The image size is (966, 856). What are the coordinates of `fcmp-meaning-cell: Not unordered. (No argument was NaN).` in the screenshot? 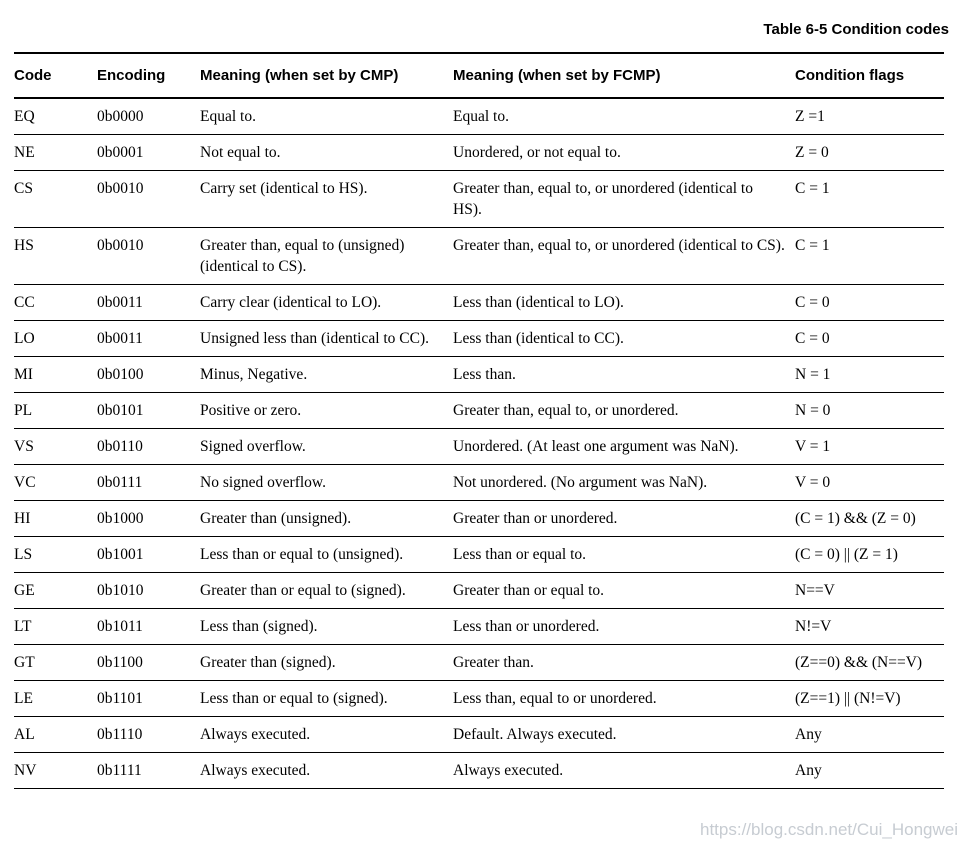 It's located at (624, 482).